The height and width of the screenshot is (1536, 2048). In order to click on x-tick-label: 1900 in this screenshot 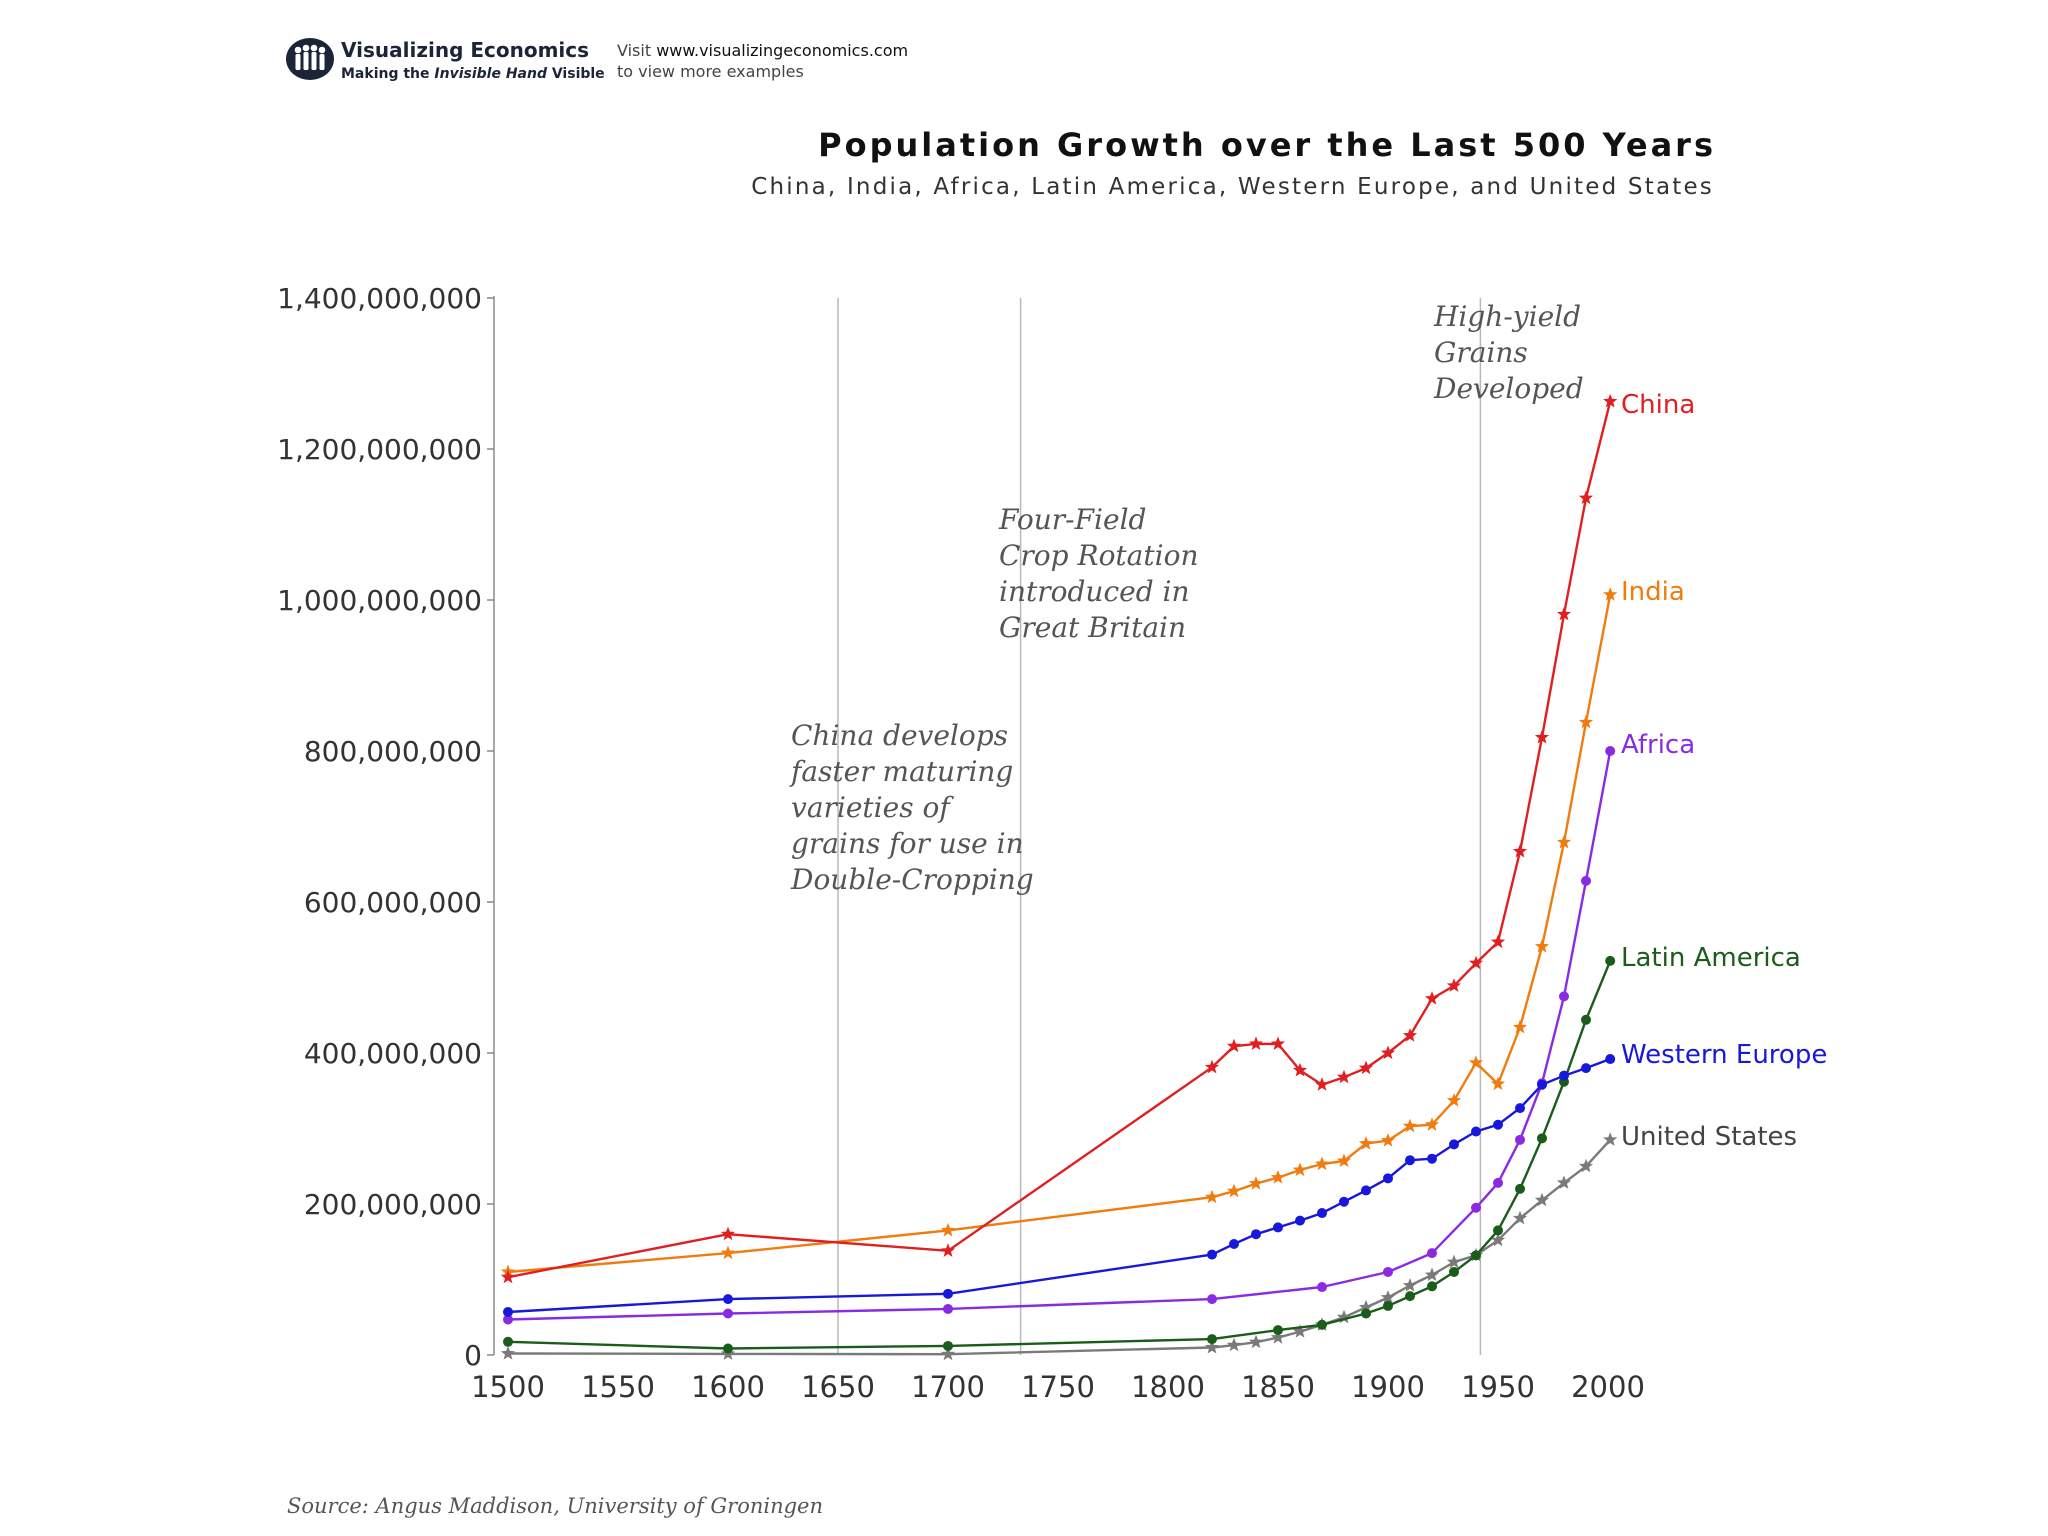, I will do `click(1388, 1387)`.